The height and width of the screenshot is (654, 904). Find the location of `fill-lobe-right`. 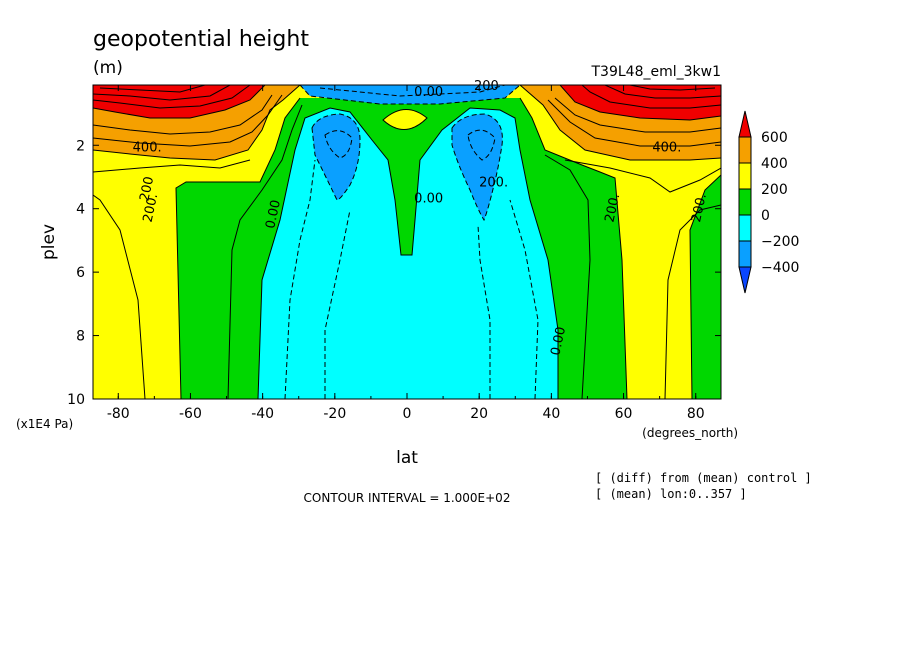

fill-lobe-right is located at coordinates (477, 167).